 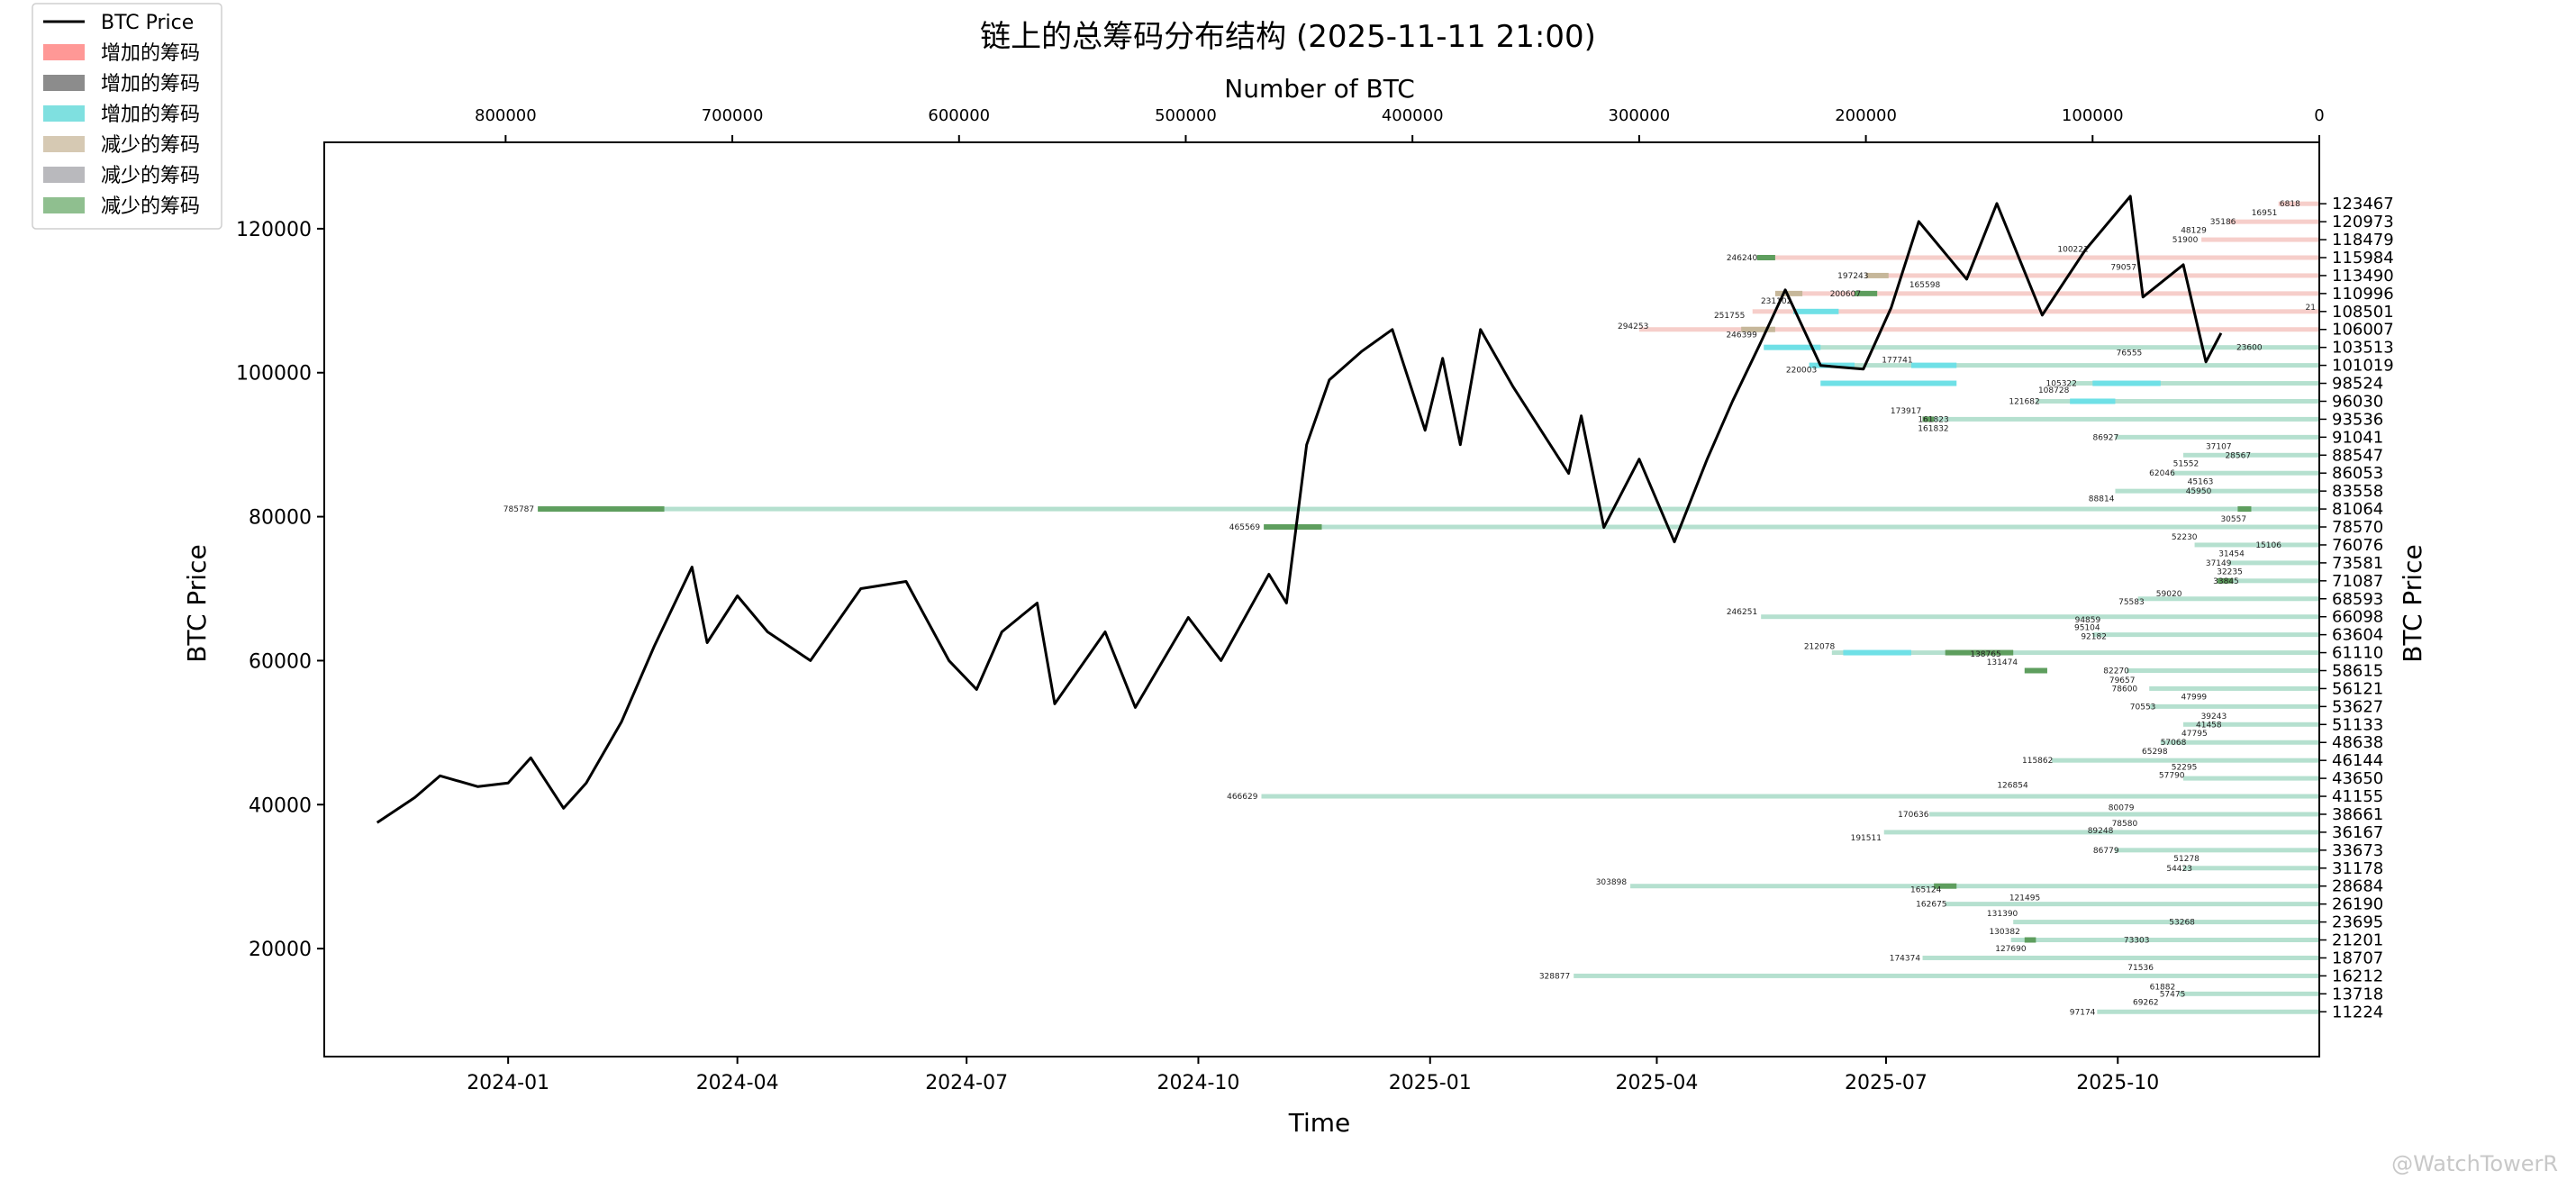 I want to click on right-y-tick-label: 36167, so click(x=2357, y=833).